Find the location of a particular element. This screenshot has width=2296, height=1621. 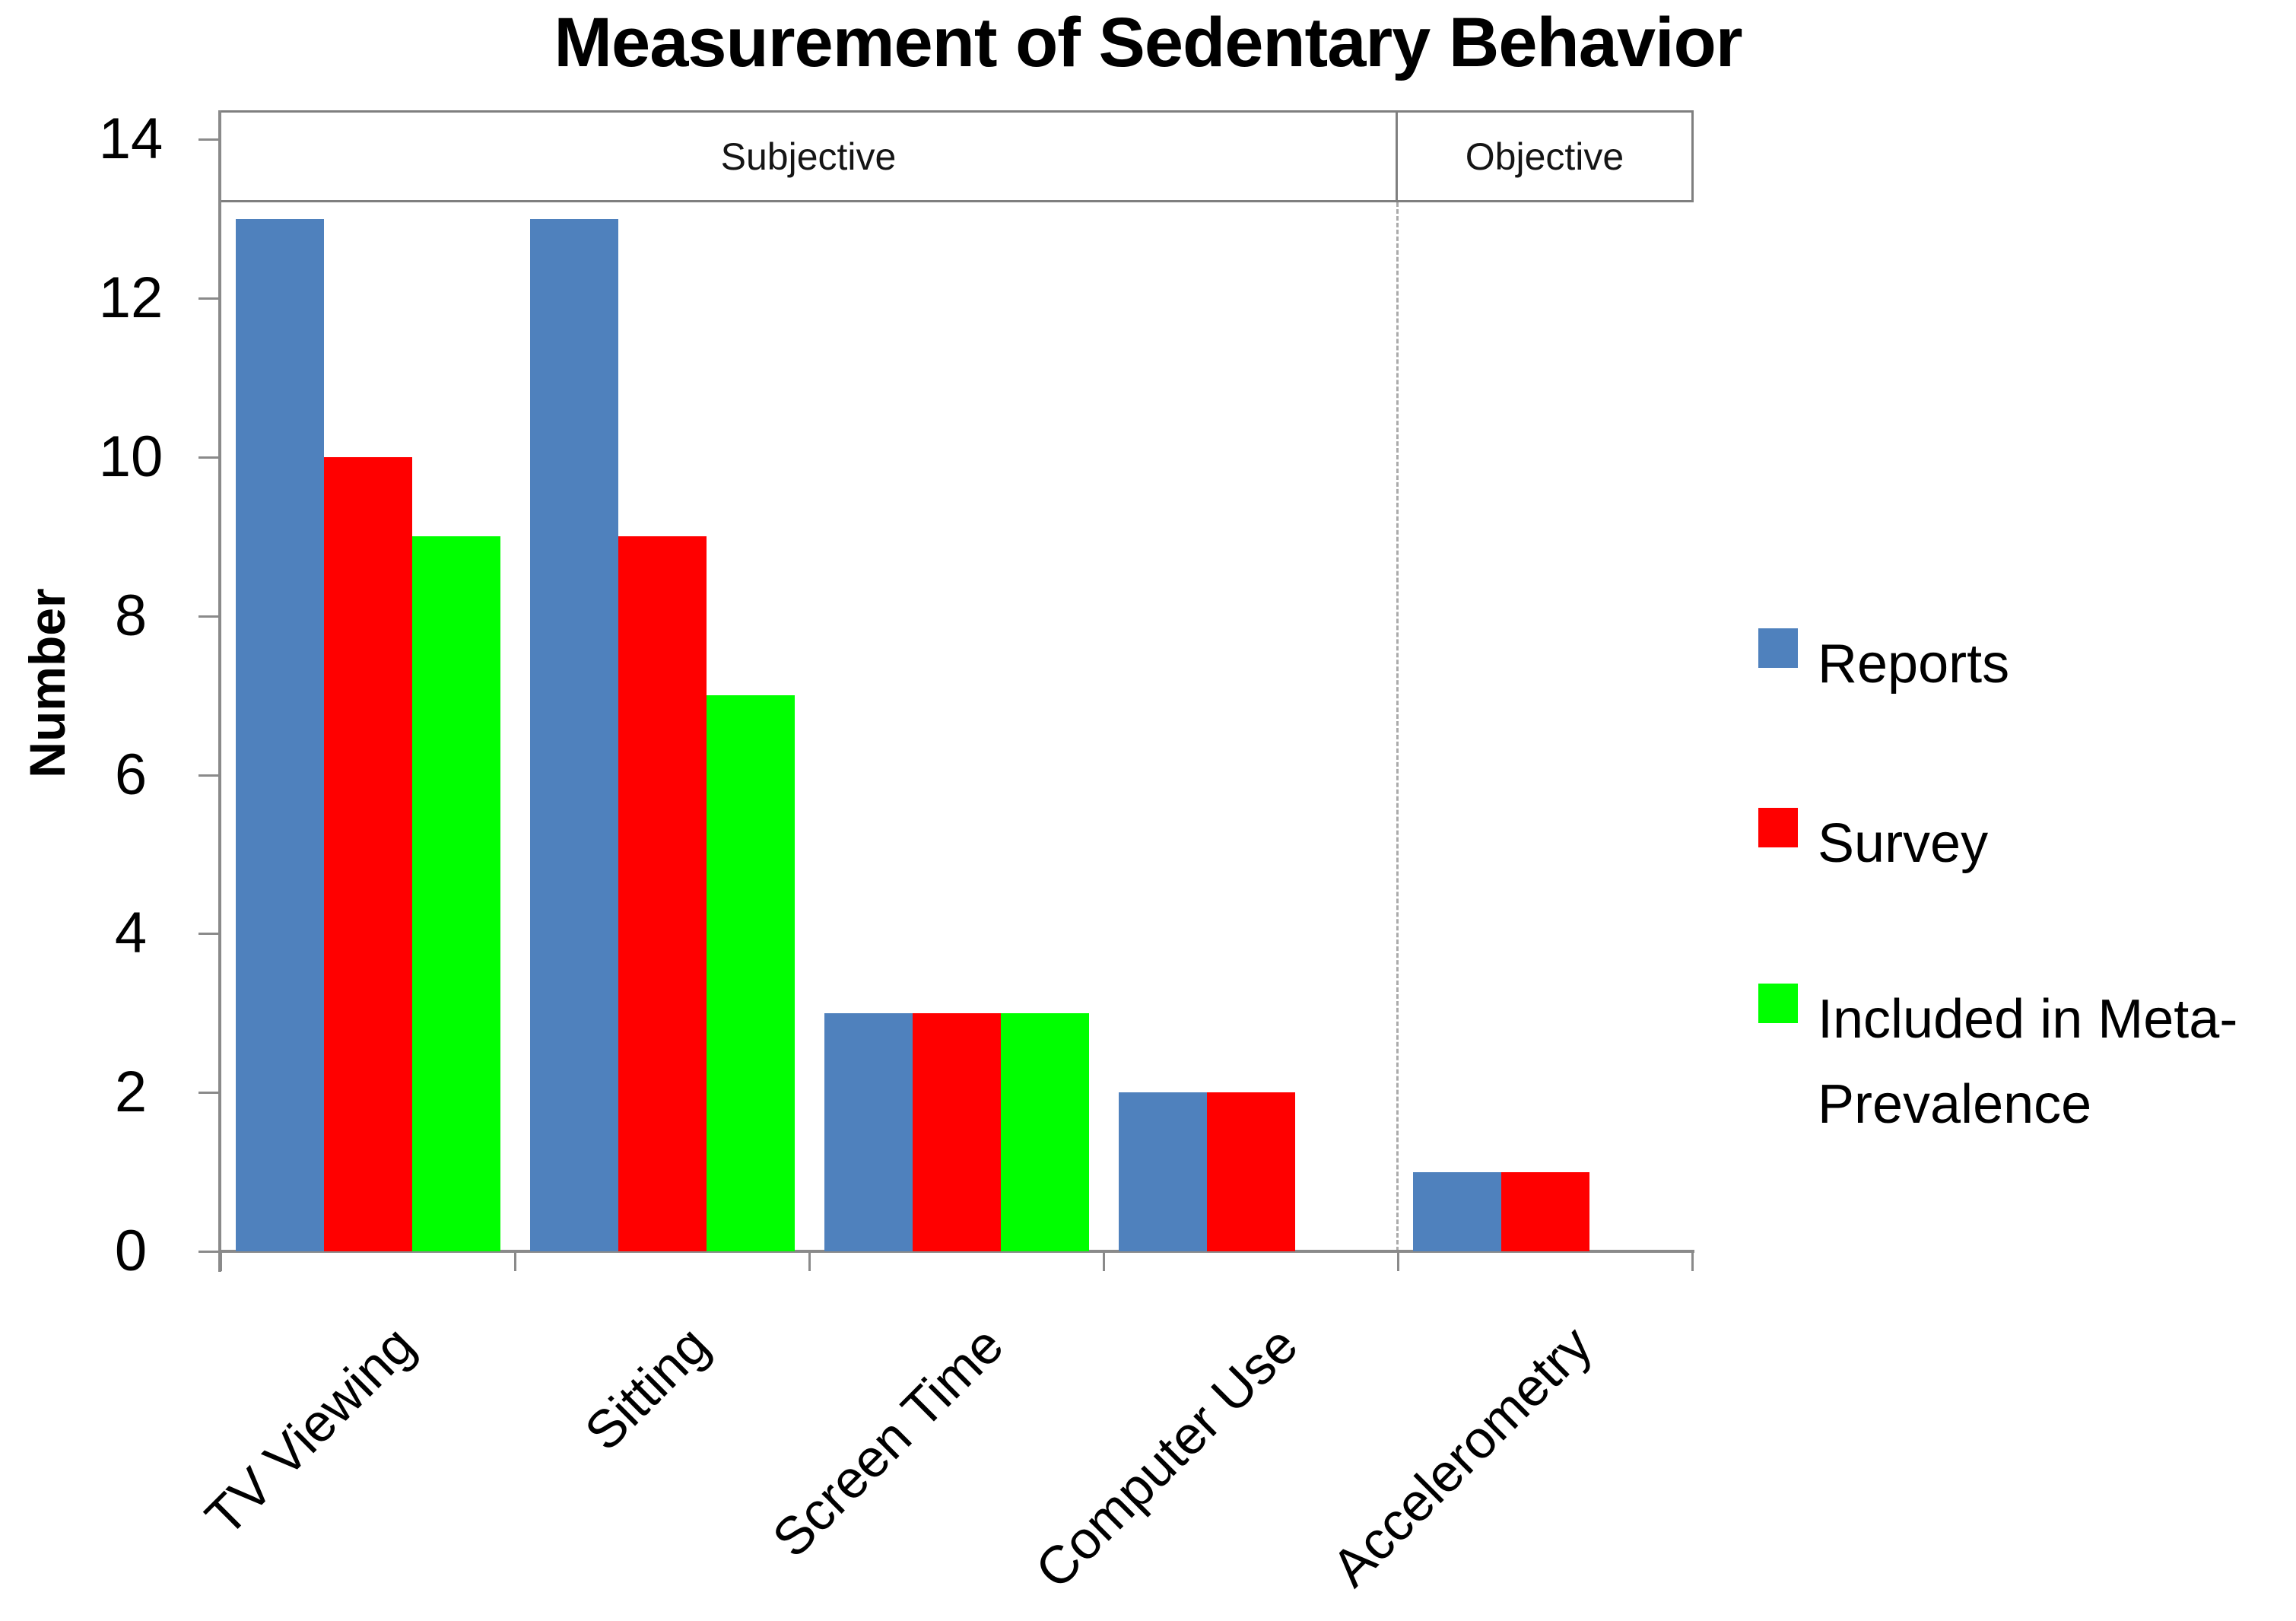

legend-label: Reports is located at coordinates (1914, 664).